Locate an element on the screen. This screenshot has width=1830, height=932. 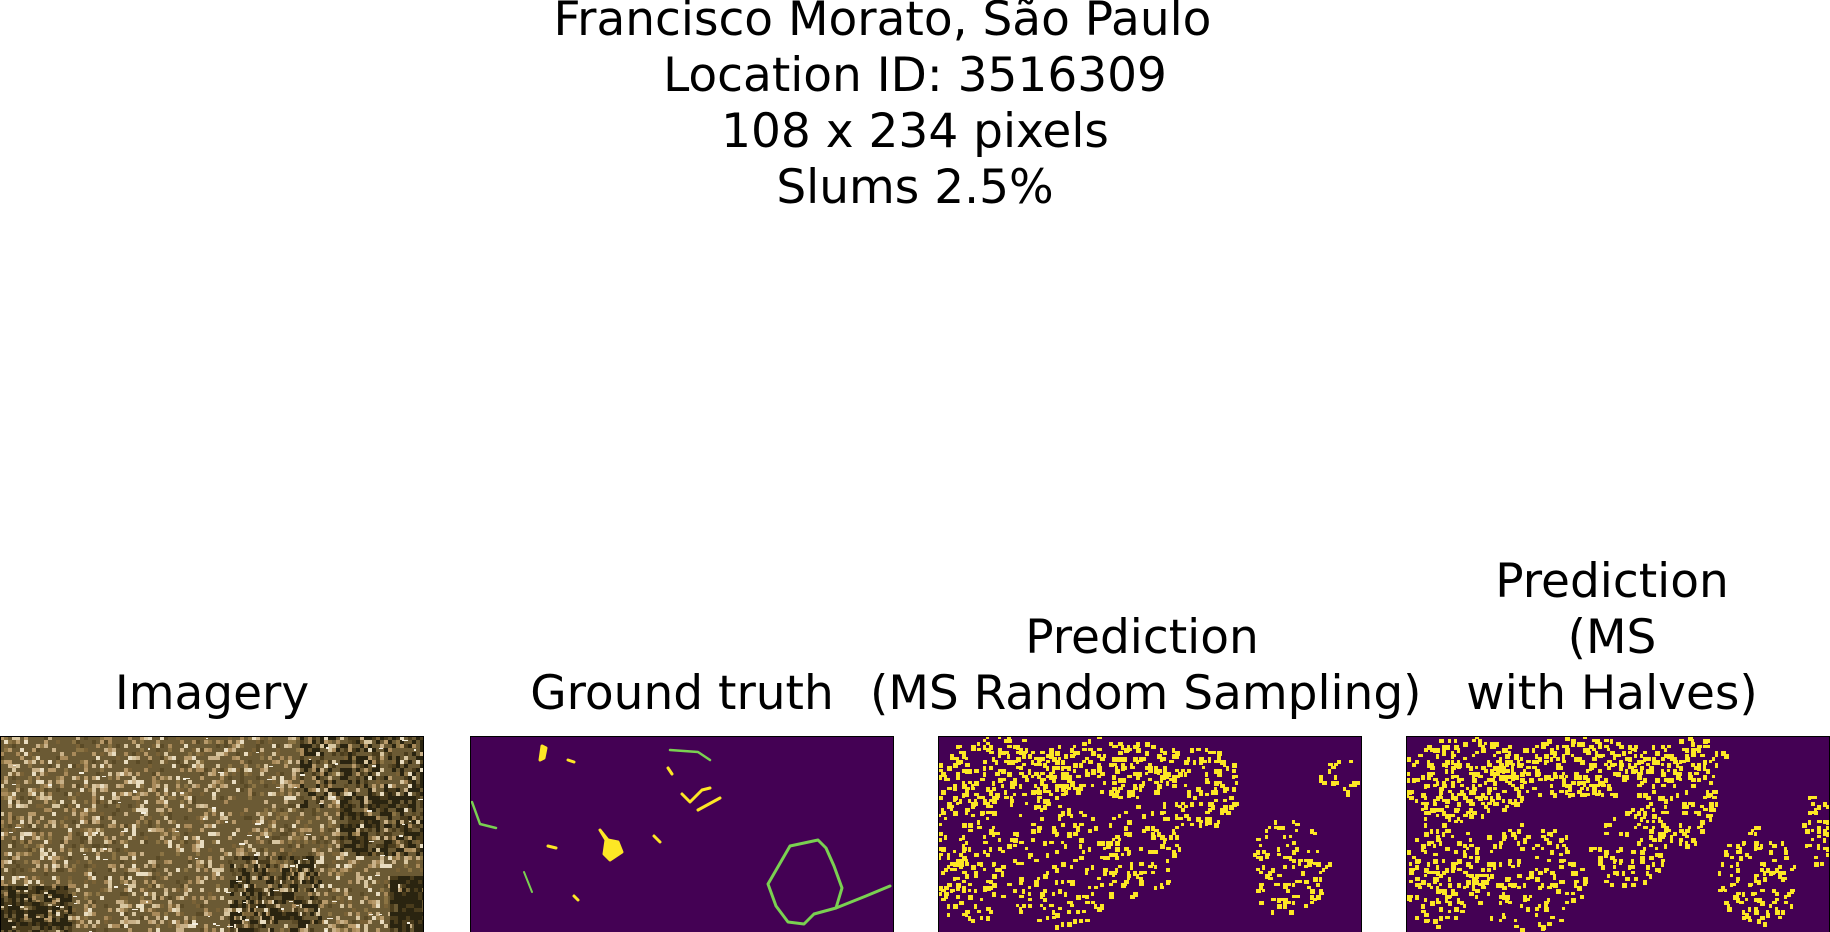
panel-title-ground-truth: Ground truth is located at coordinates (682, 694).